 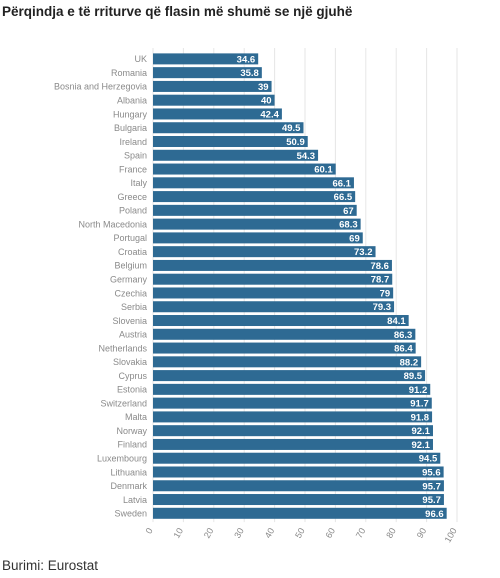 I want to click on value-label: 86.3, so click(x=403, y=335).